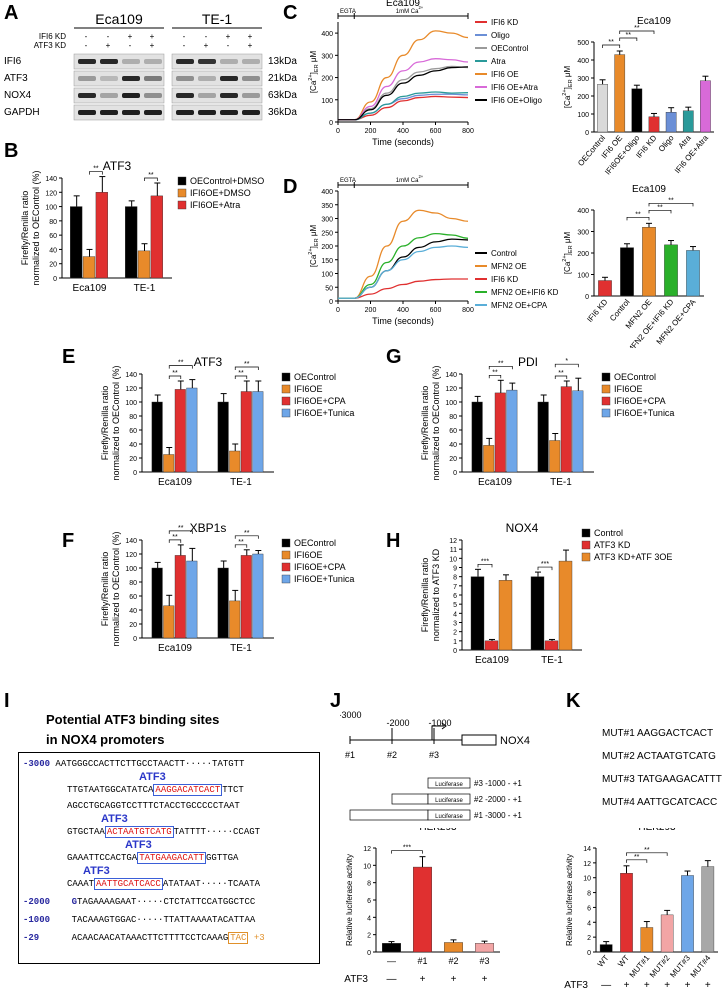 The width and height of the screenshot is (724, 992). What do you see at coordinates (338, 310) in the screenshot?
I see `x-tick-label: 0` at bounding box center [338, 310].